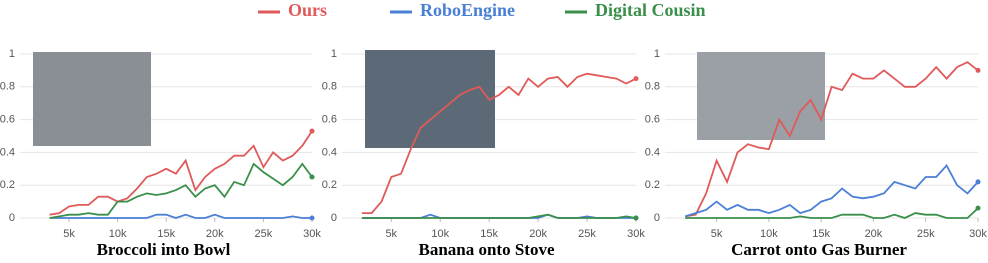 The height and width of the screenshot is (263, 988). I want to click on chart-title: Carrot onto Gas Burner, so click(819, 249).